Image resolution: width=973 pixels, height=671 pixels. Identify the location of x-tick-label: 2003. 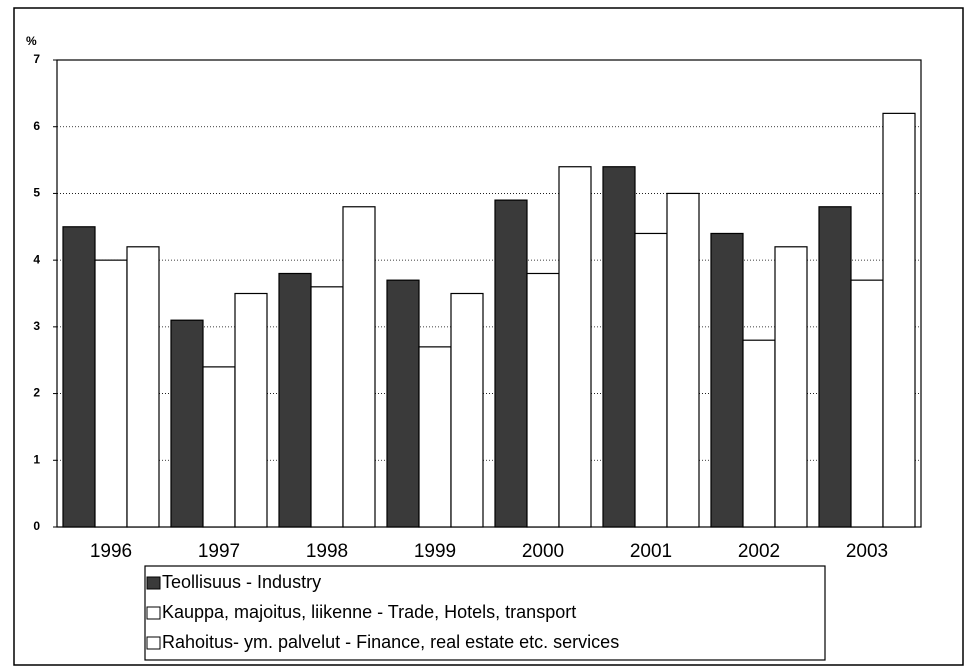
(867, 551).